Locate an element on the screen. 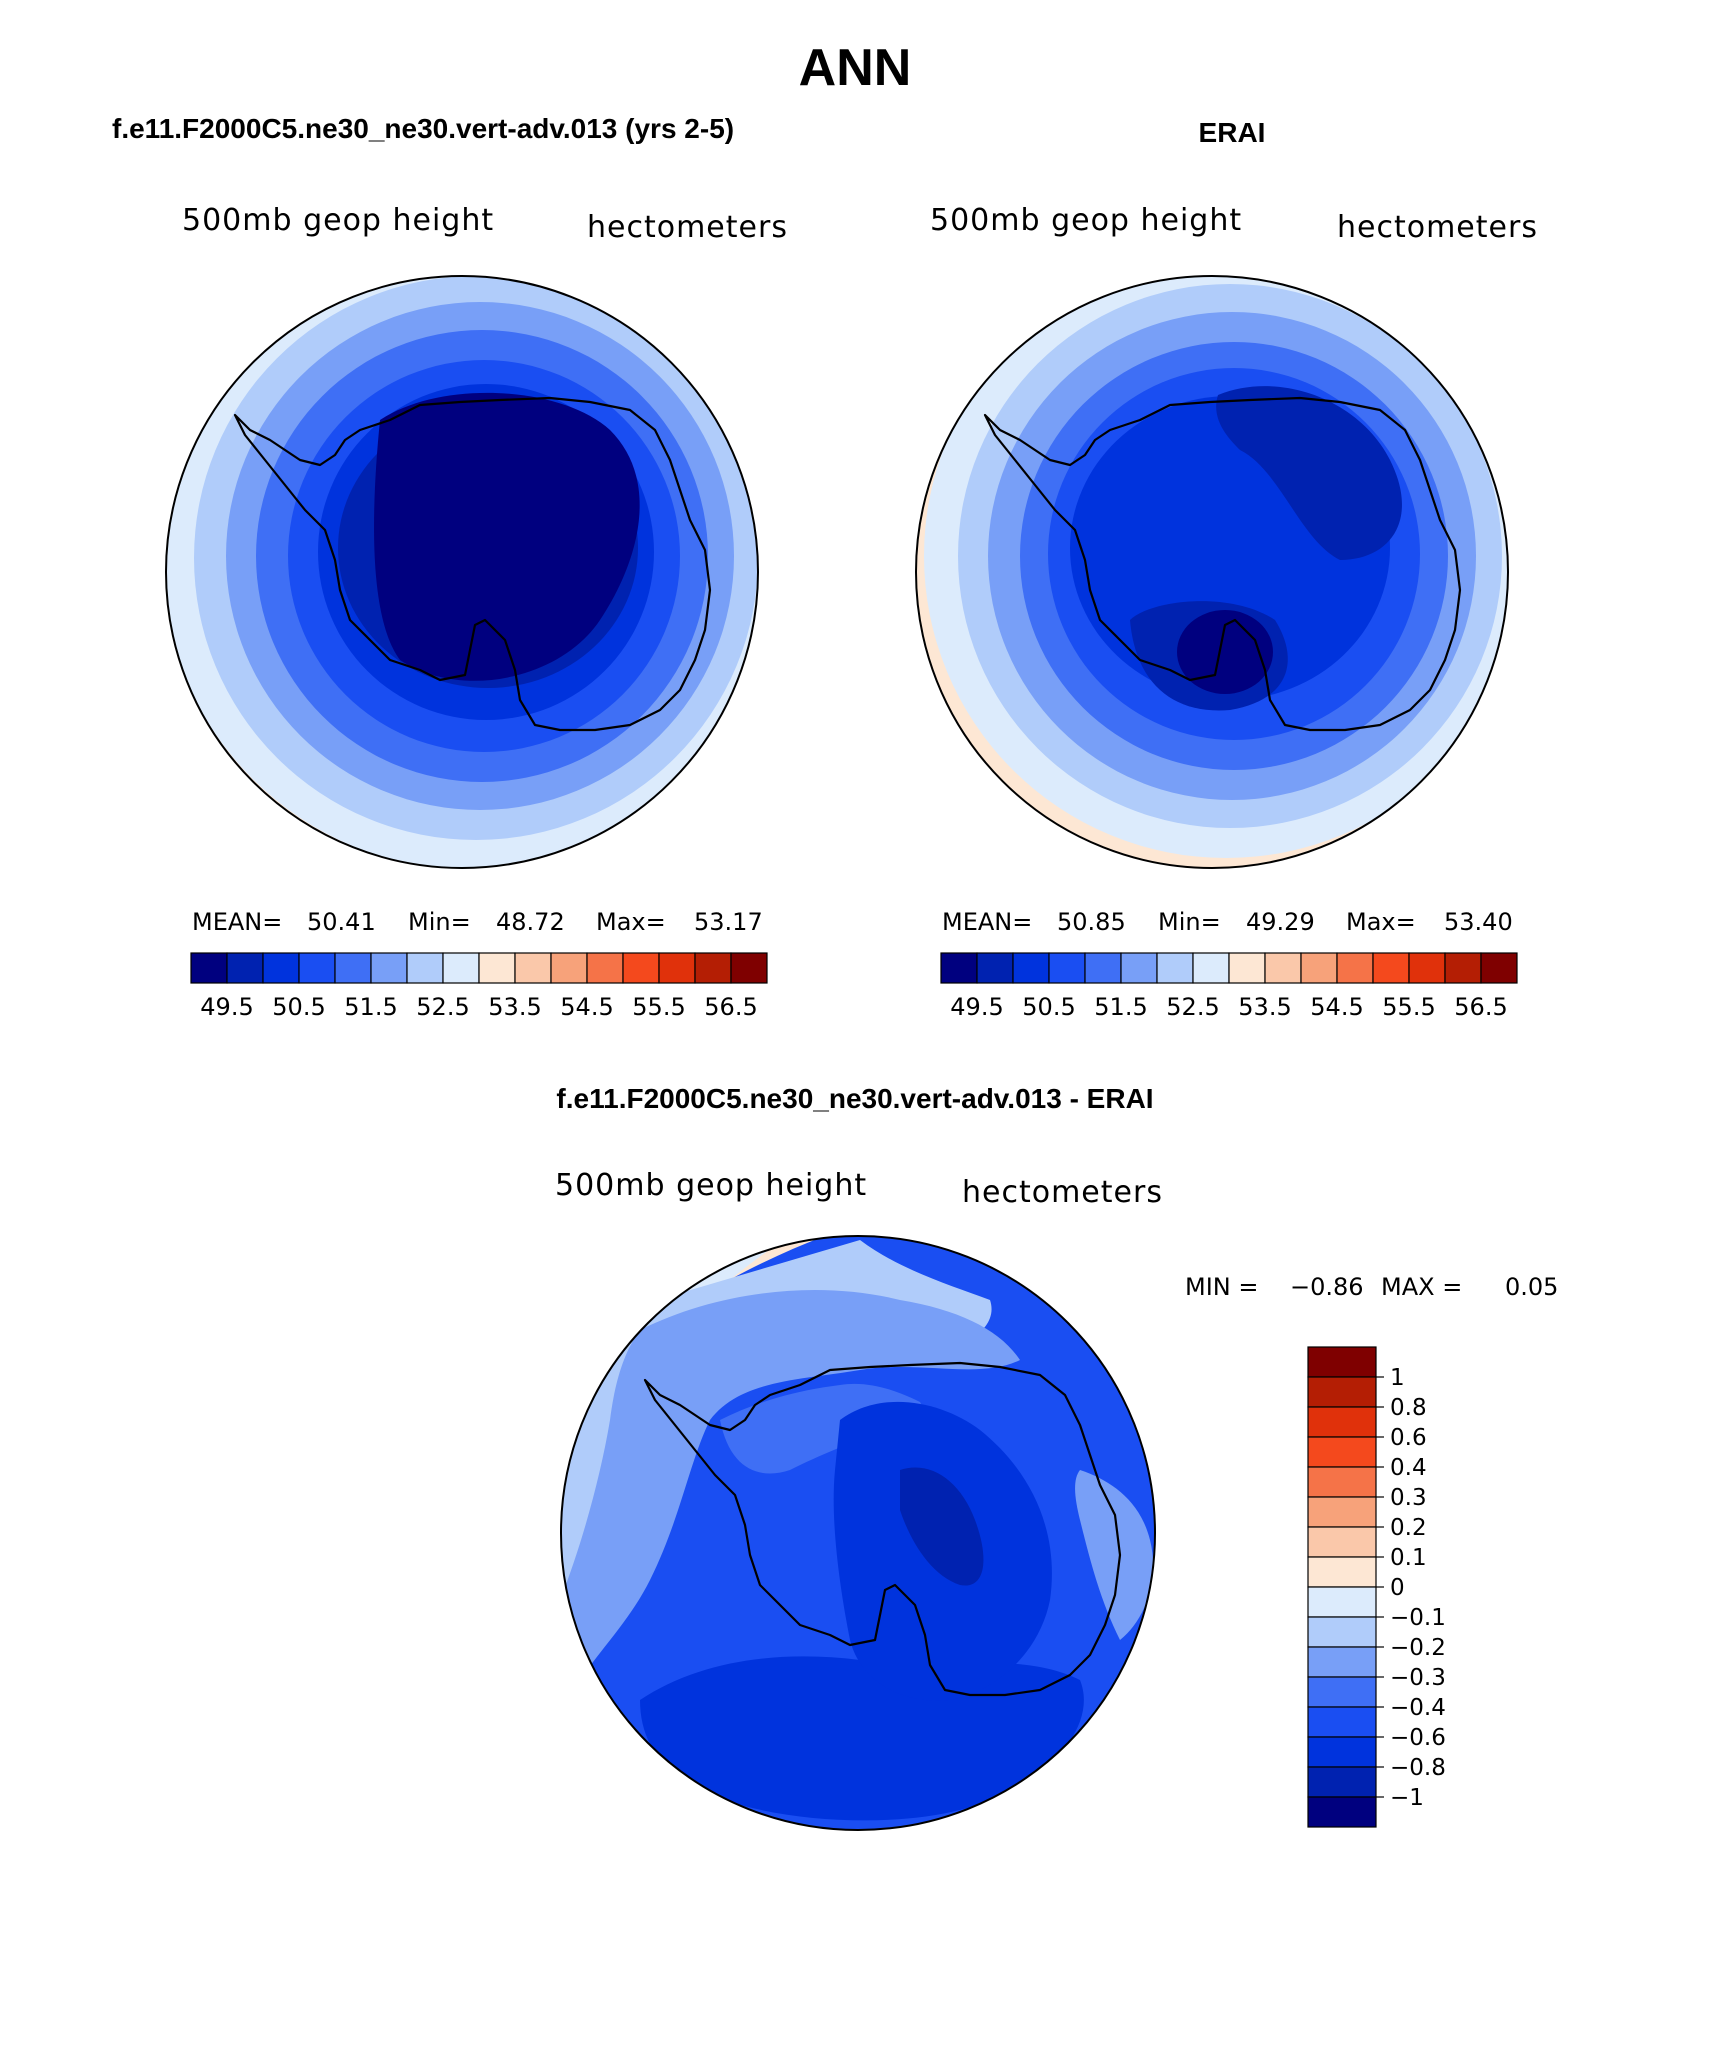 The width and height of the screenshot is (1710, 2066). colorbar-diff-tick-label: 0.2 is located at coordinates (1408, 1528).